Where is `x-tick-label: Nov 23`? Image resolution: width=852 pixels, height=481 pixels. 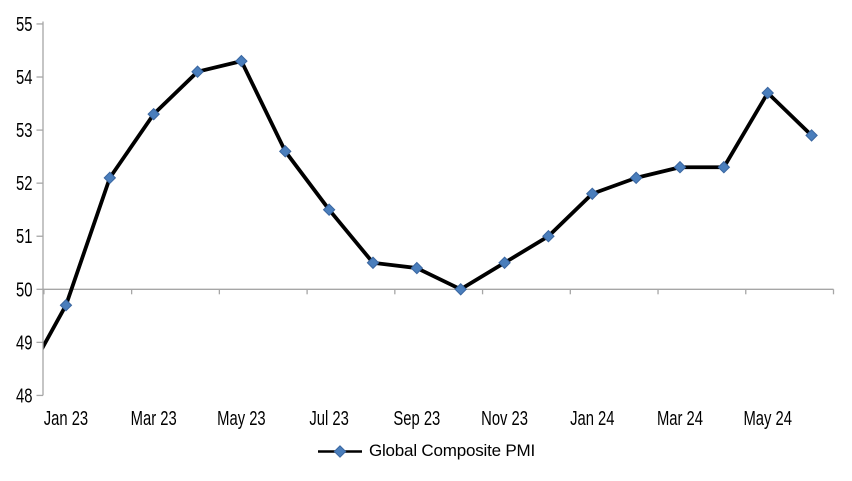 x-tick-label: Nov 23 is located at coordinates (504, 418).